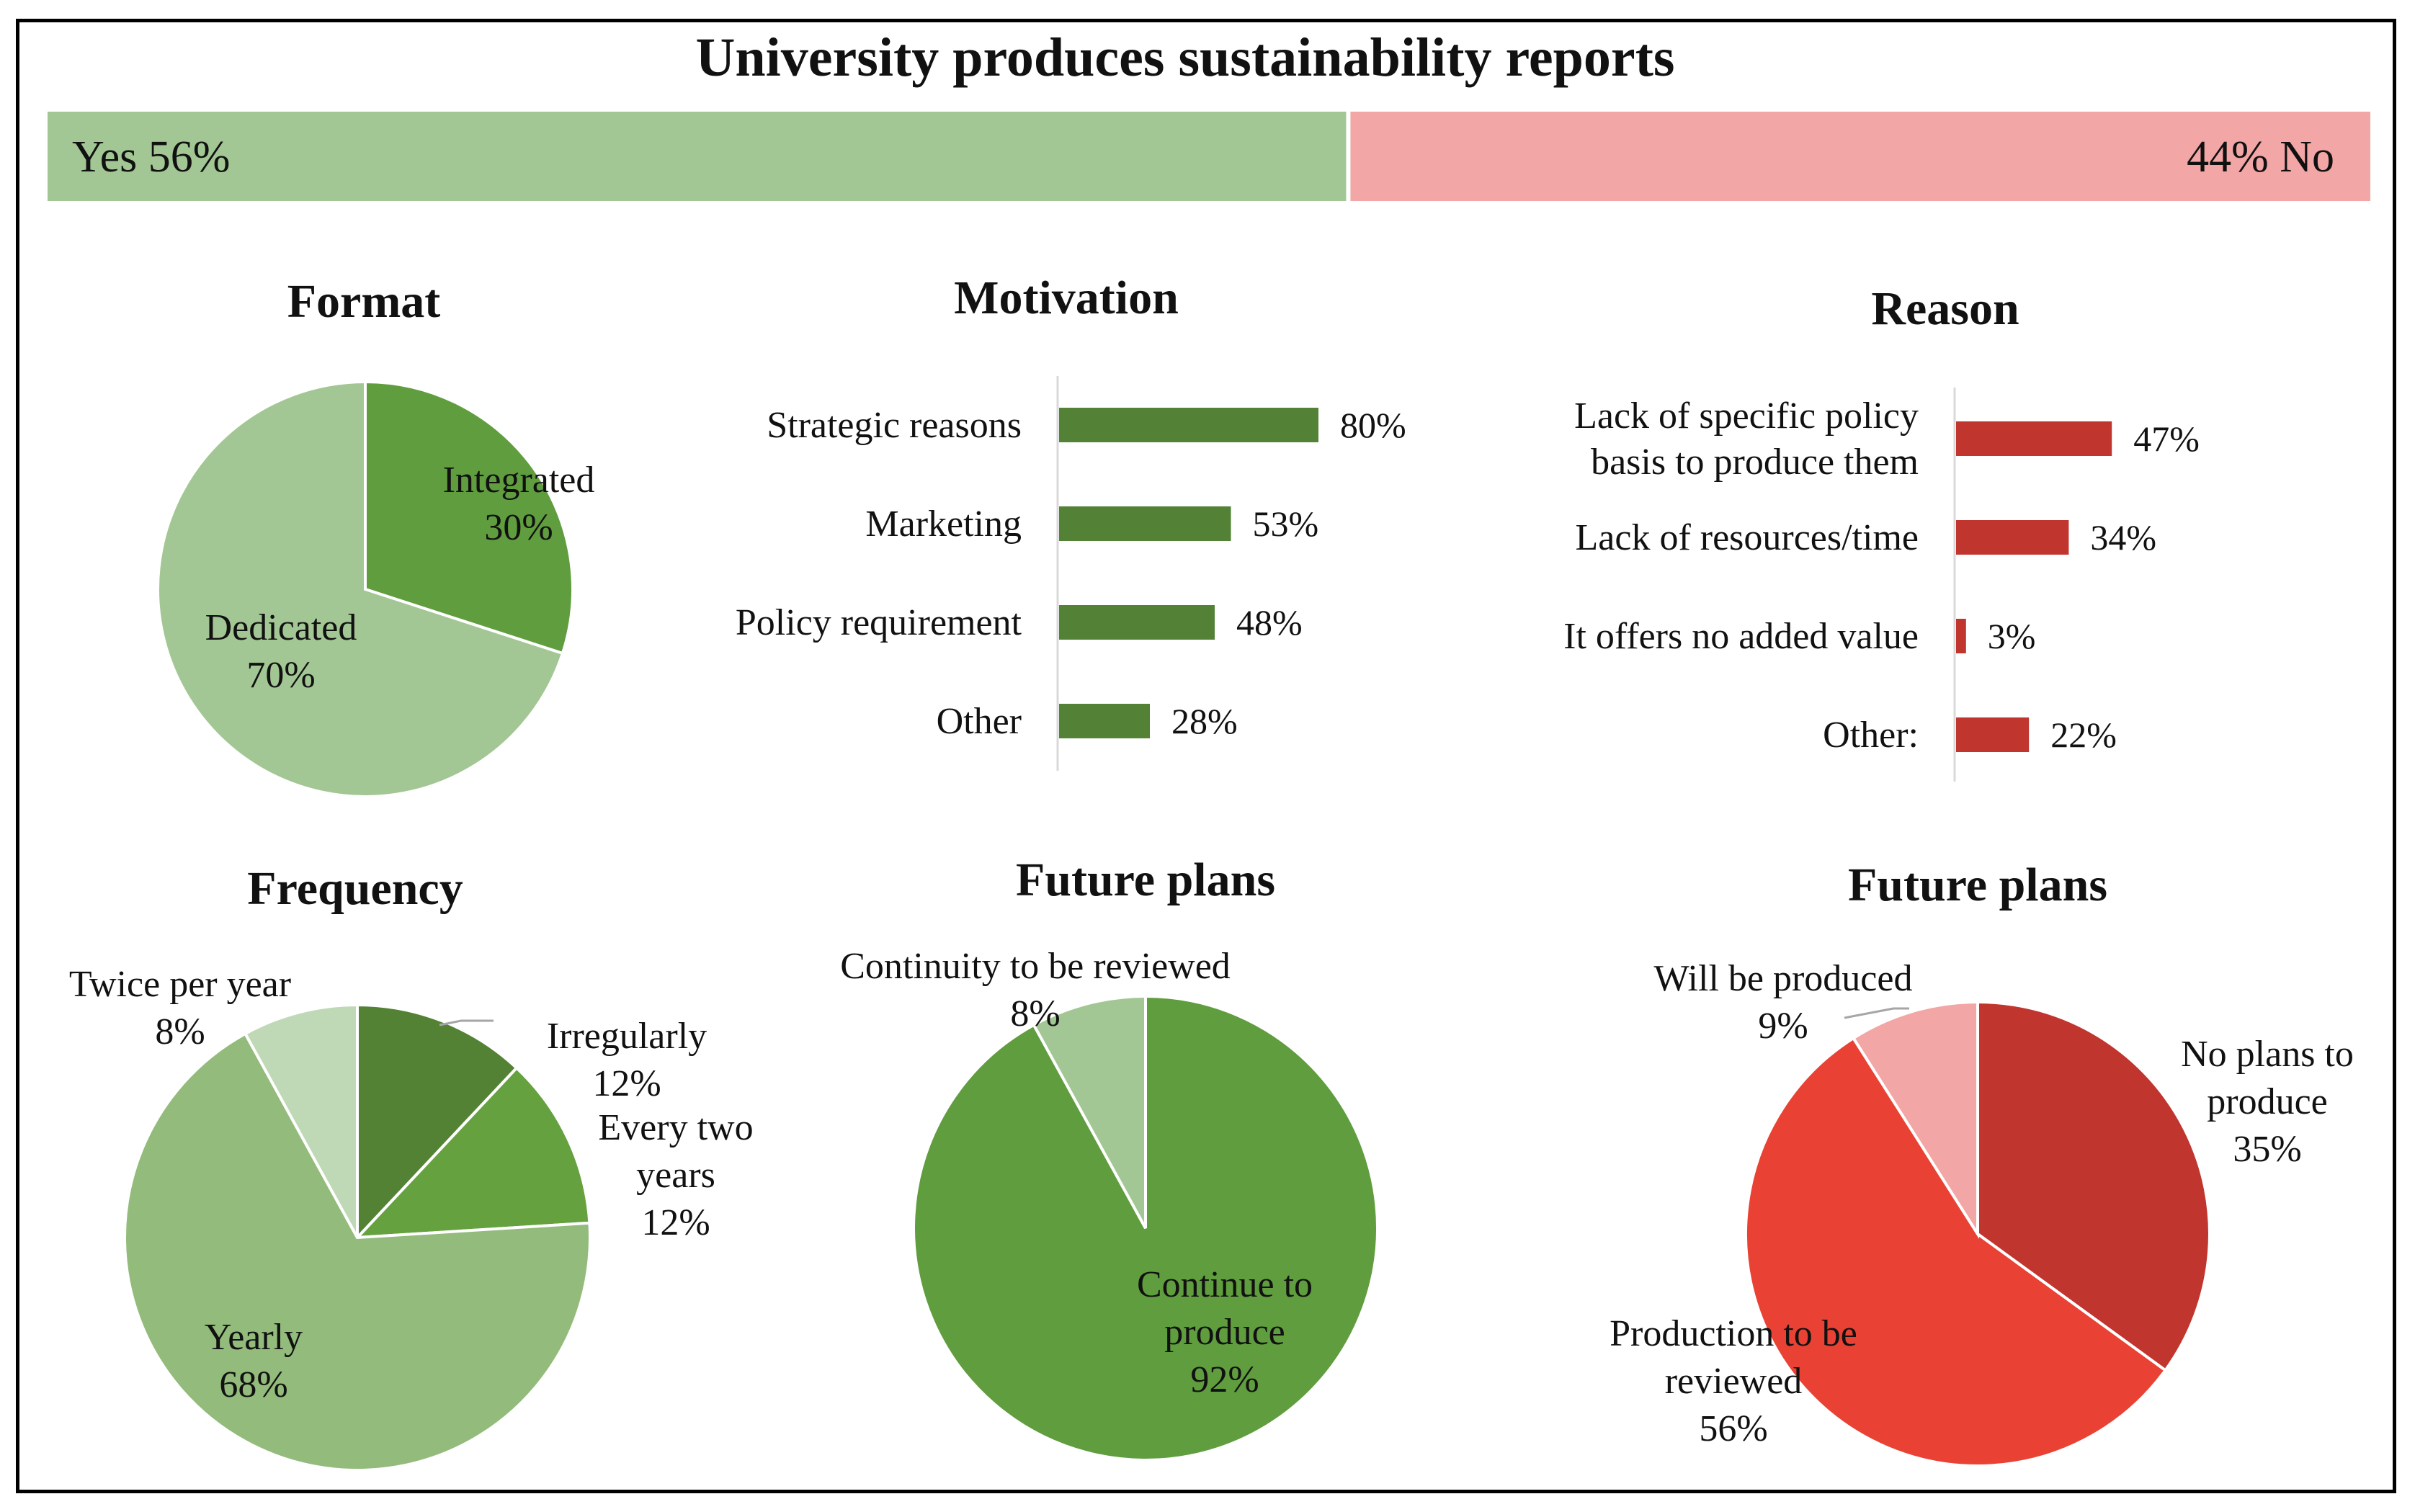 The height and width of the screenshot is (1512, 2415). Describe the element at coordinates (281, 651) in the screenshot. I see `format-slice-label: Dedicated 70%` at that location.